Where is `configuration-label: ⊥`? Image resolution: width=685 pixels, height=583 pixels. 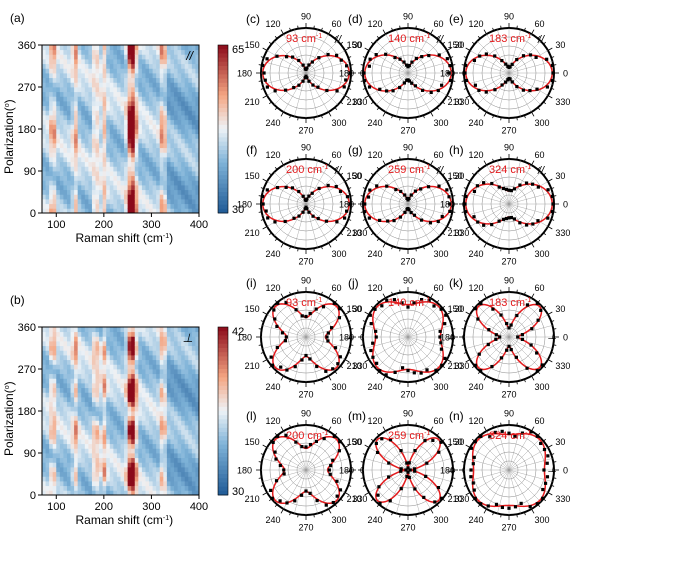 configuration-label: ⊥ is located at coordinates (451, 469).